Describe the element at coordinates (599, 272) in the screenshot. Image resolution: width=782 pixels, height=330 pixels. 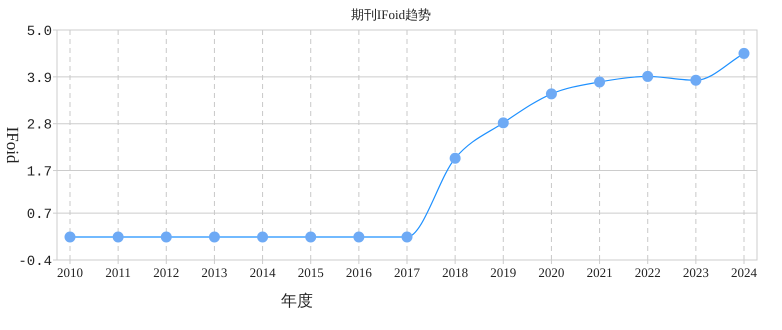
I see `x-tick-label: 2021` at that location.